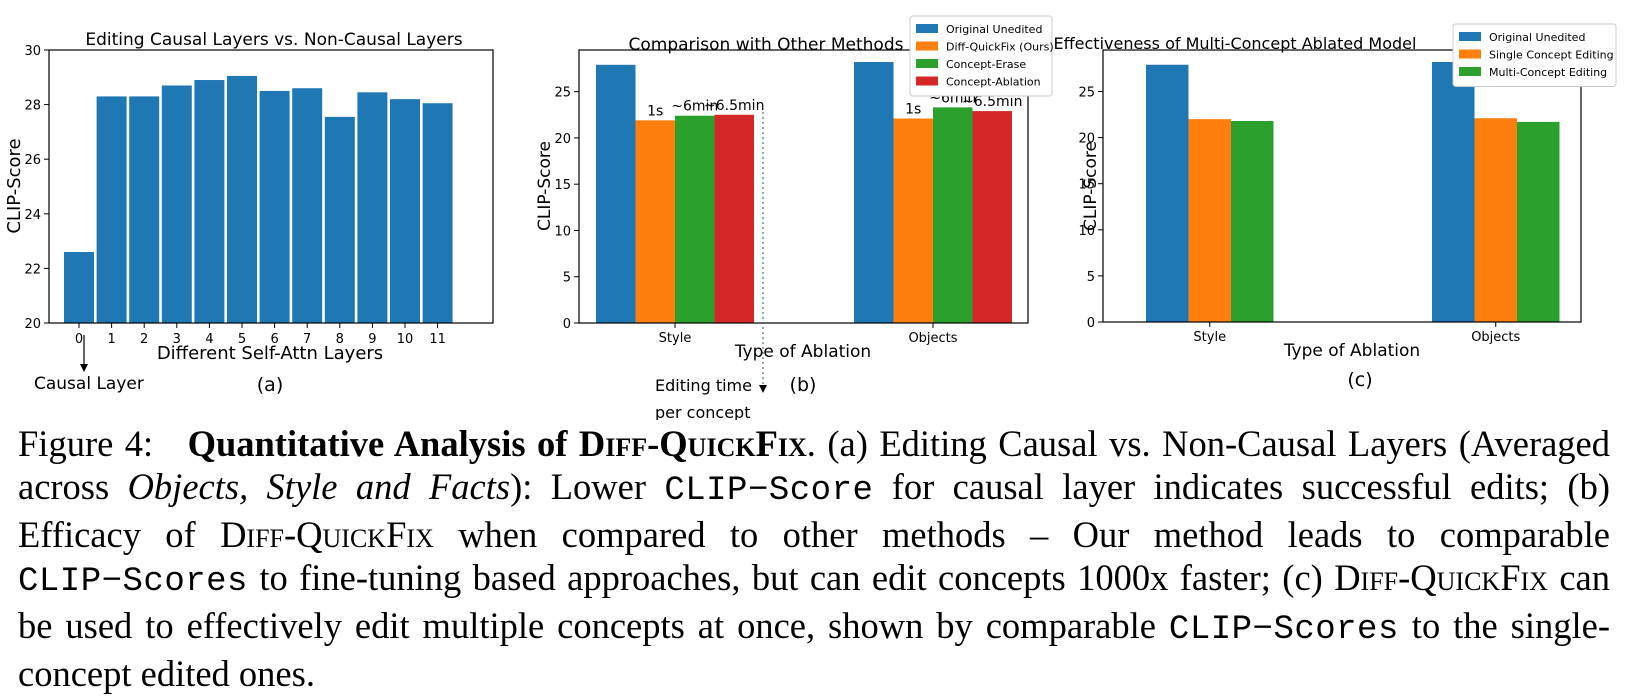  Describe the element at coordinates (1351, 351) in the screenshot. I see `chart-c-xlabel: Type of Ablation` at that location.